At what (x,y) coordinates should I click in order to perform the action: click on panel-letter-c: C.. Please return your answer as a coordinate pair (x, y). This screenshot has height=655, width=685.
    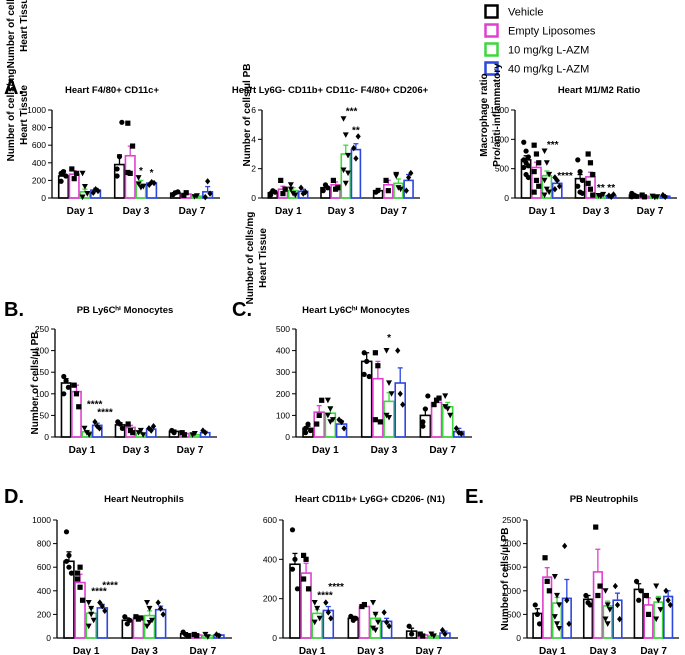
    Looking at the image, I should click on (242, 310).